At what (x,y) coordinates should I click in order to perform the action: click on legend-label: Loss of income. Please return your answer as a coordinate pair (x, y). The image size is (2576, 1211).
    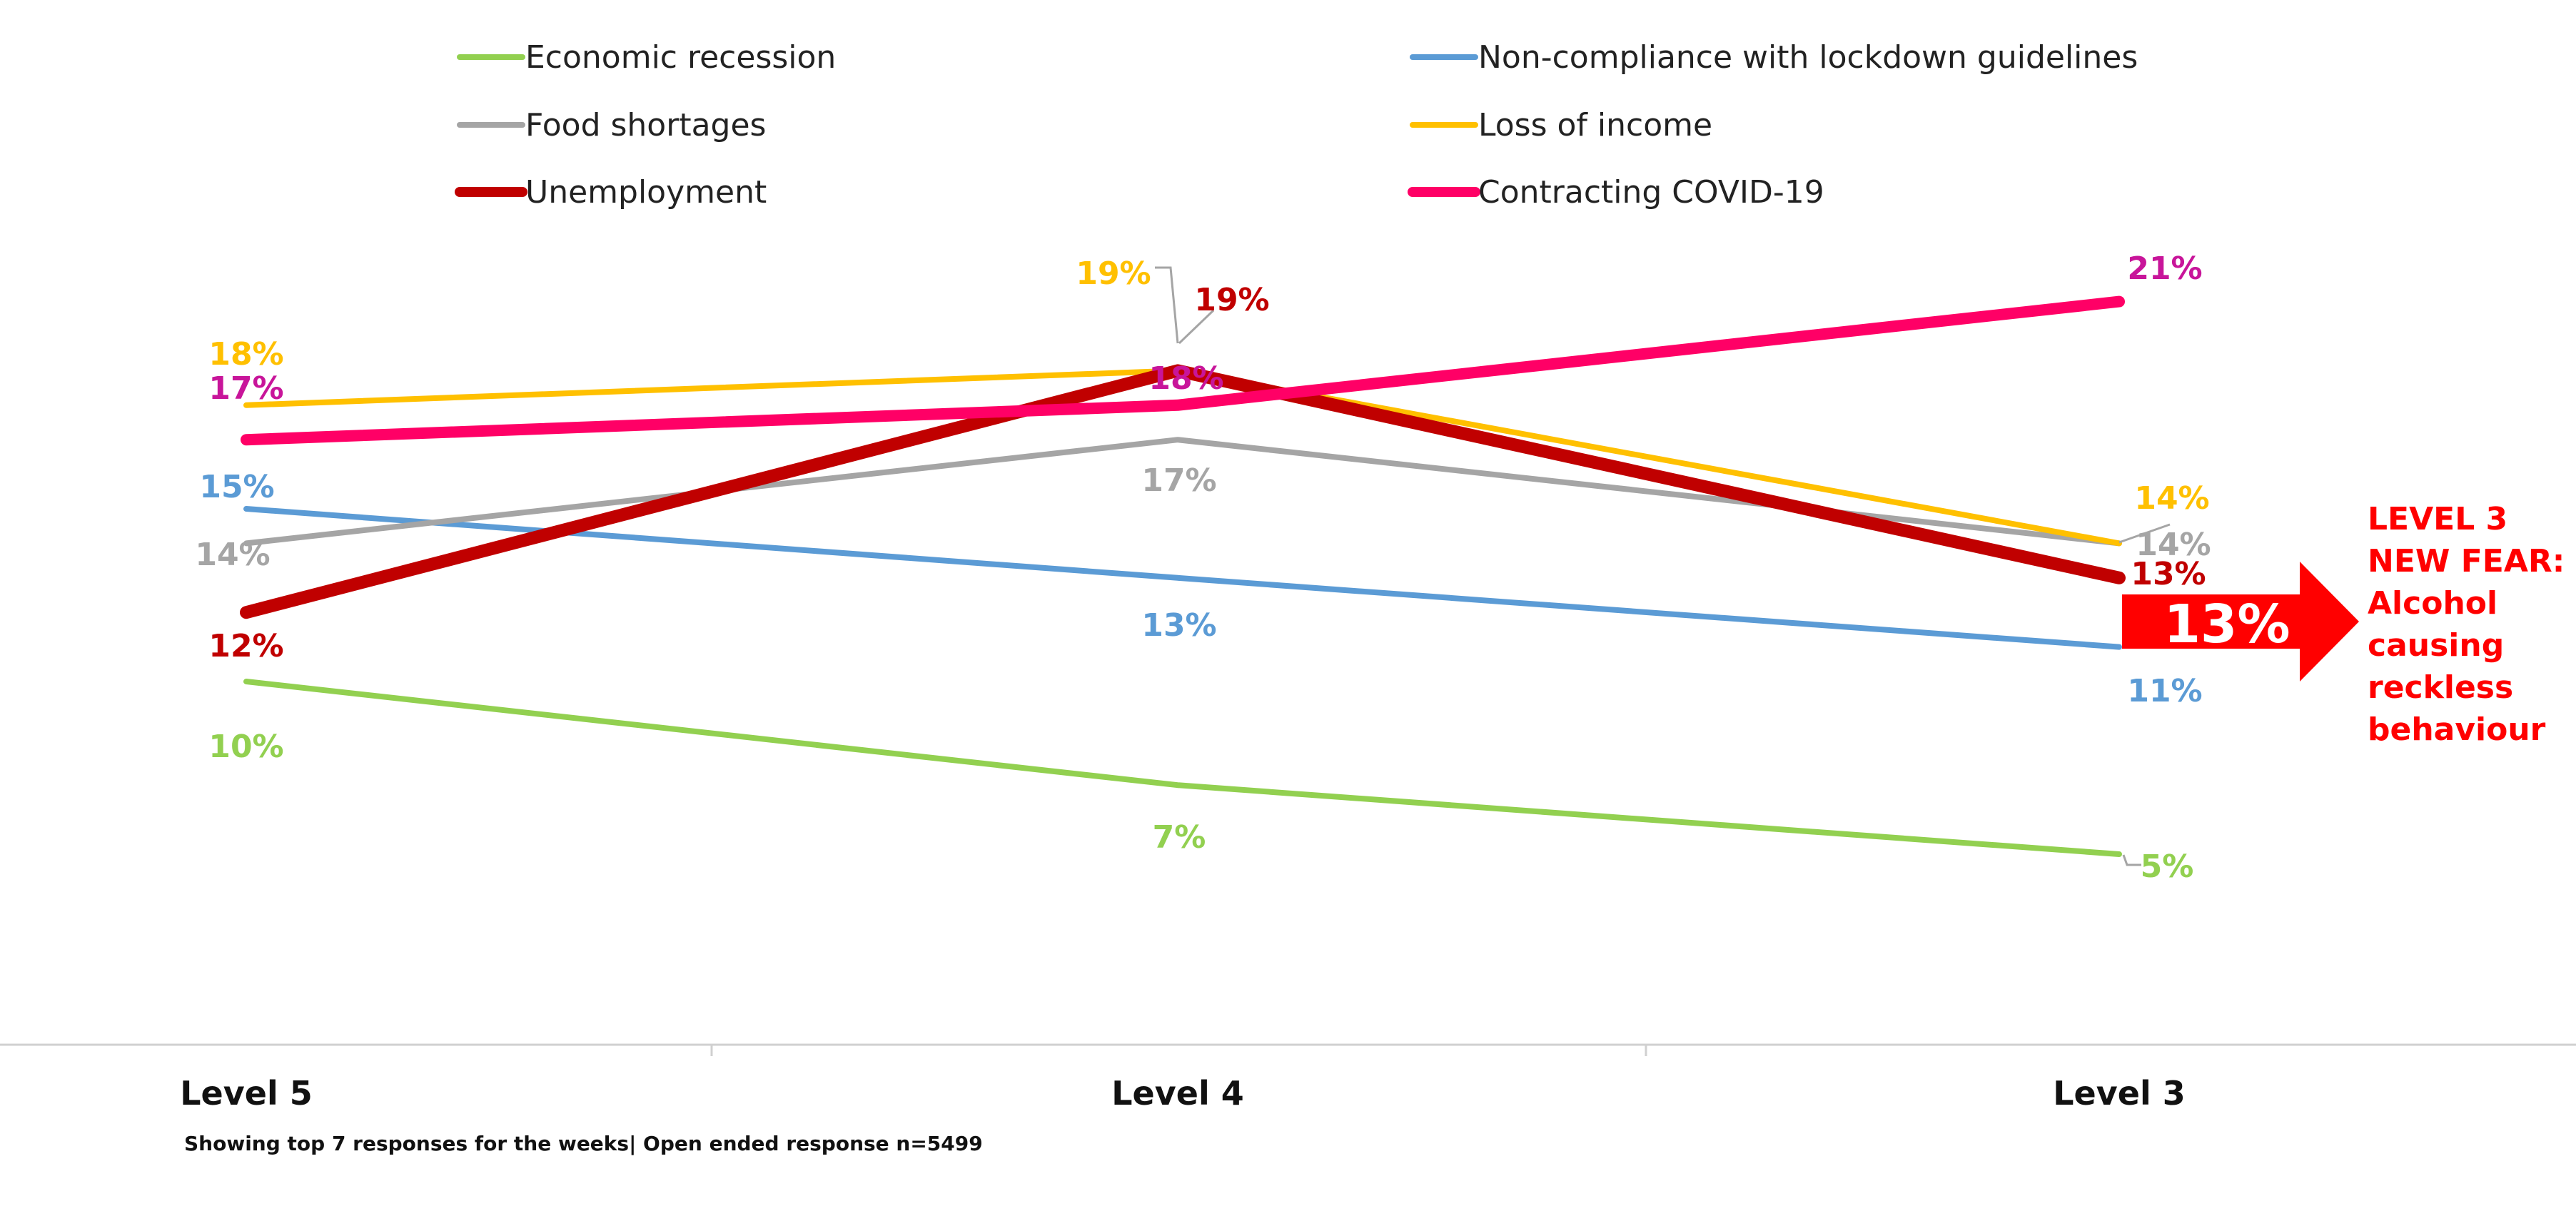
    Looking at the image, I should click on (1595, 125).